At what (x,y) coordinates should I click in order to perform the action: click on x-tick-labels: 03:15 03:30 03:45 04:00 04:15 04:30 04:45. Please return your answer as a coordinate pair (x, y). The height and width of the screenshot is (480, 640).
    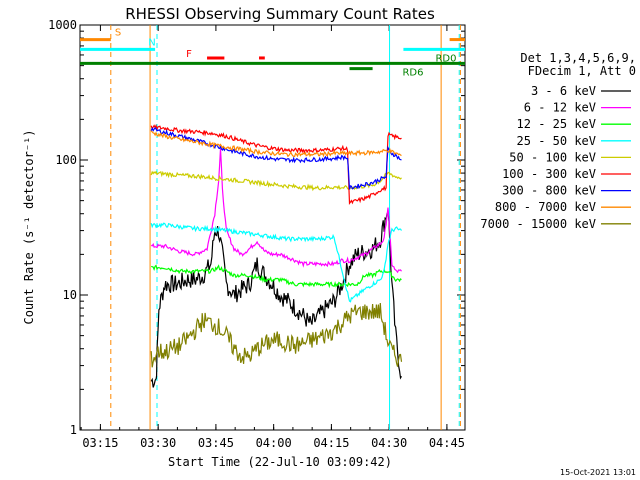
    Looking at the image, I should click on (273, 443).